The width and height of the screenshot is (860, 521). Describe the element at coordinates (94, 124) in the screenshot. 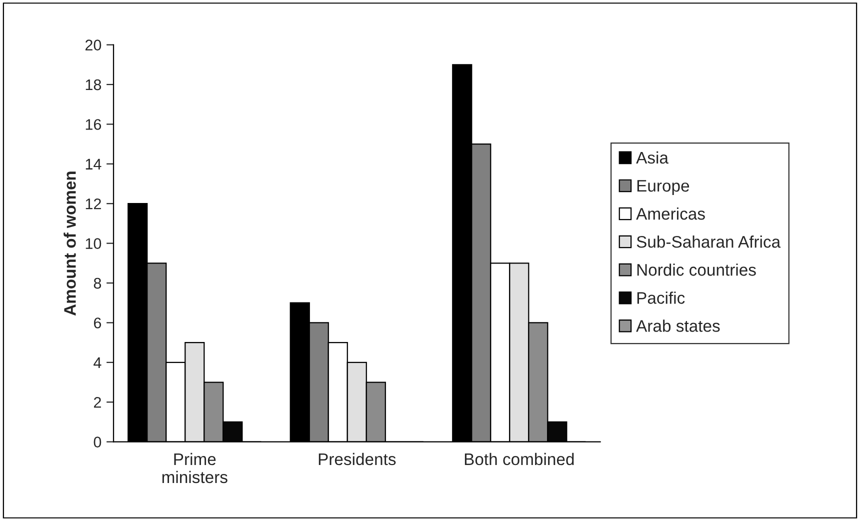

I see `y-tick-label: 16` at that location.